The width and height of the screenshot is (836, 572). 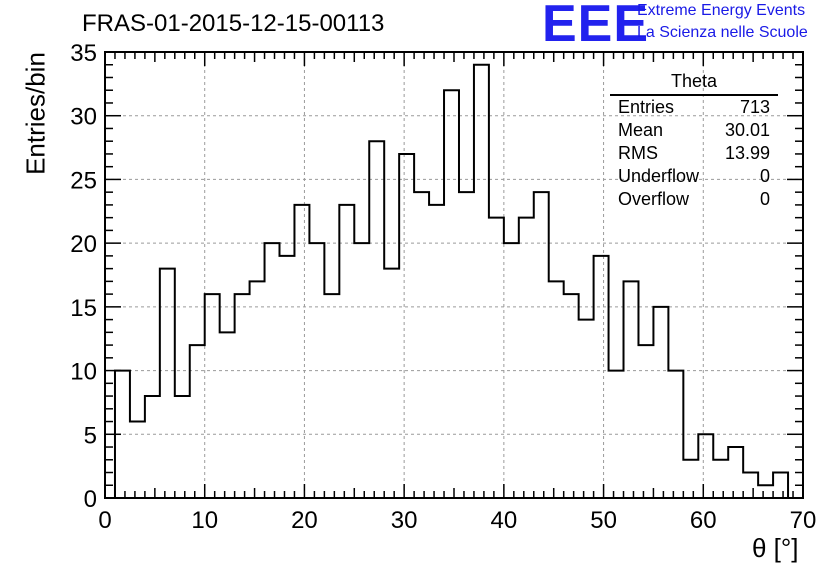 What do you see at coordinates (654, 199) in the screenshot?
I see `stats-label: Overflow` at bounding box center [654, 199].